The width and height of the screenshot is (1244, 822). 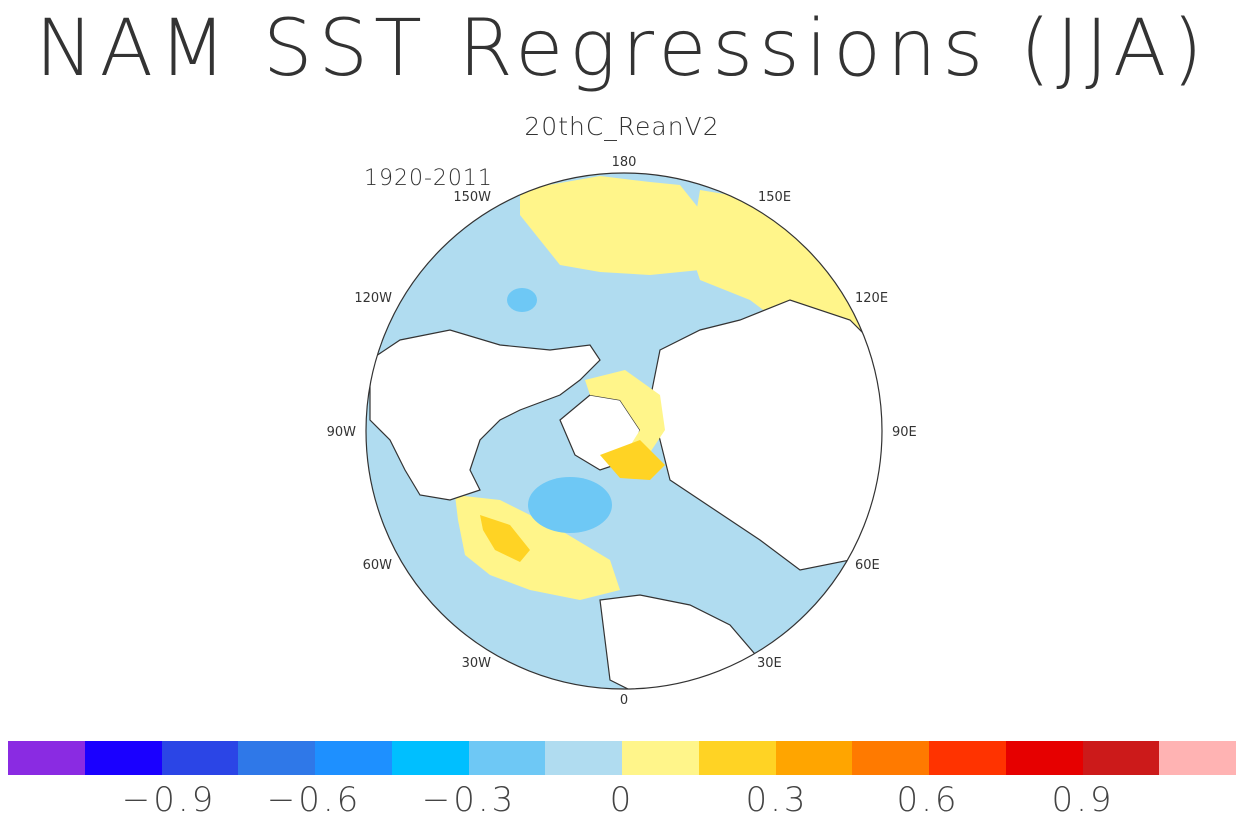 What do you see at coordinates (373, 298) in the screenshot?
I see `lon-label-120w: 120W` at bounding box center [373, 298].